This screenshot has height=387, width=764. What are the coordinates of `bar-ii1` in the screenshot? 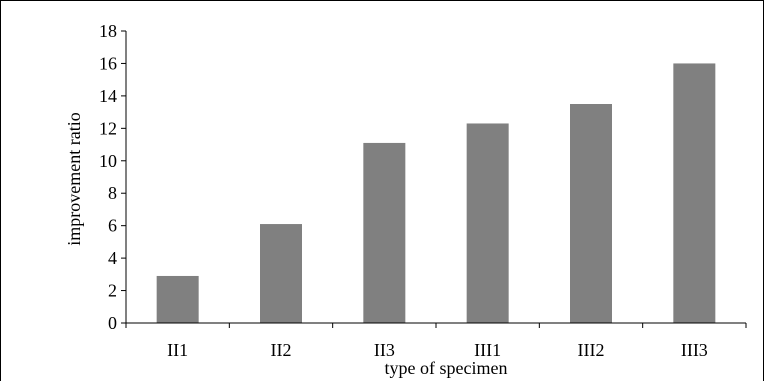 It's located at (177, 299).